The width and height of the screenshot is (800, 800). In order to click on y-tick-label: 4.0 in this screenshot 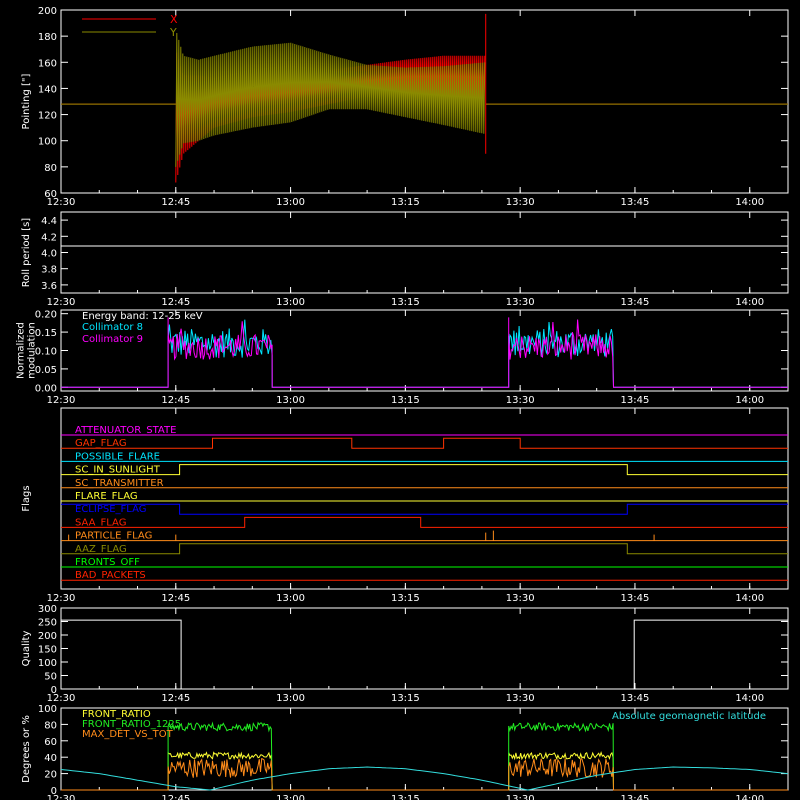, I will do `click(49, 254)`.